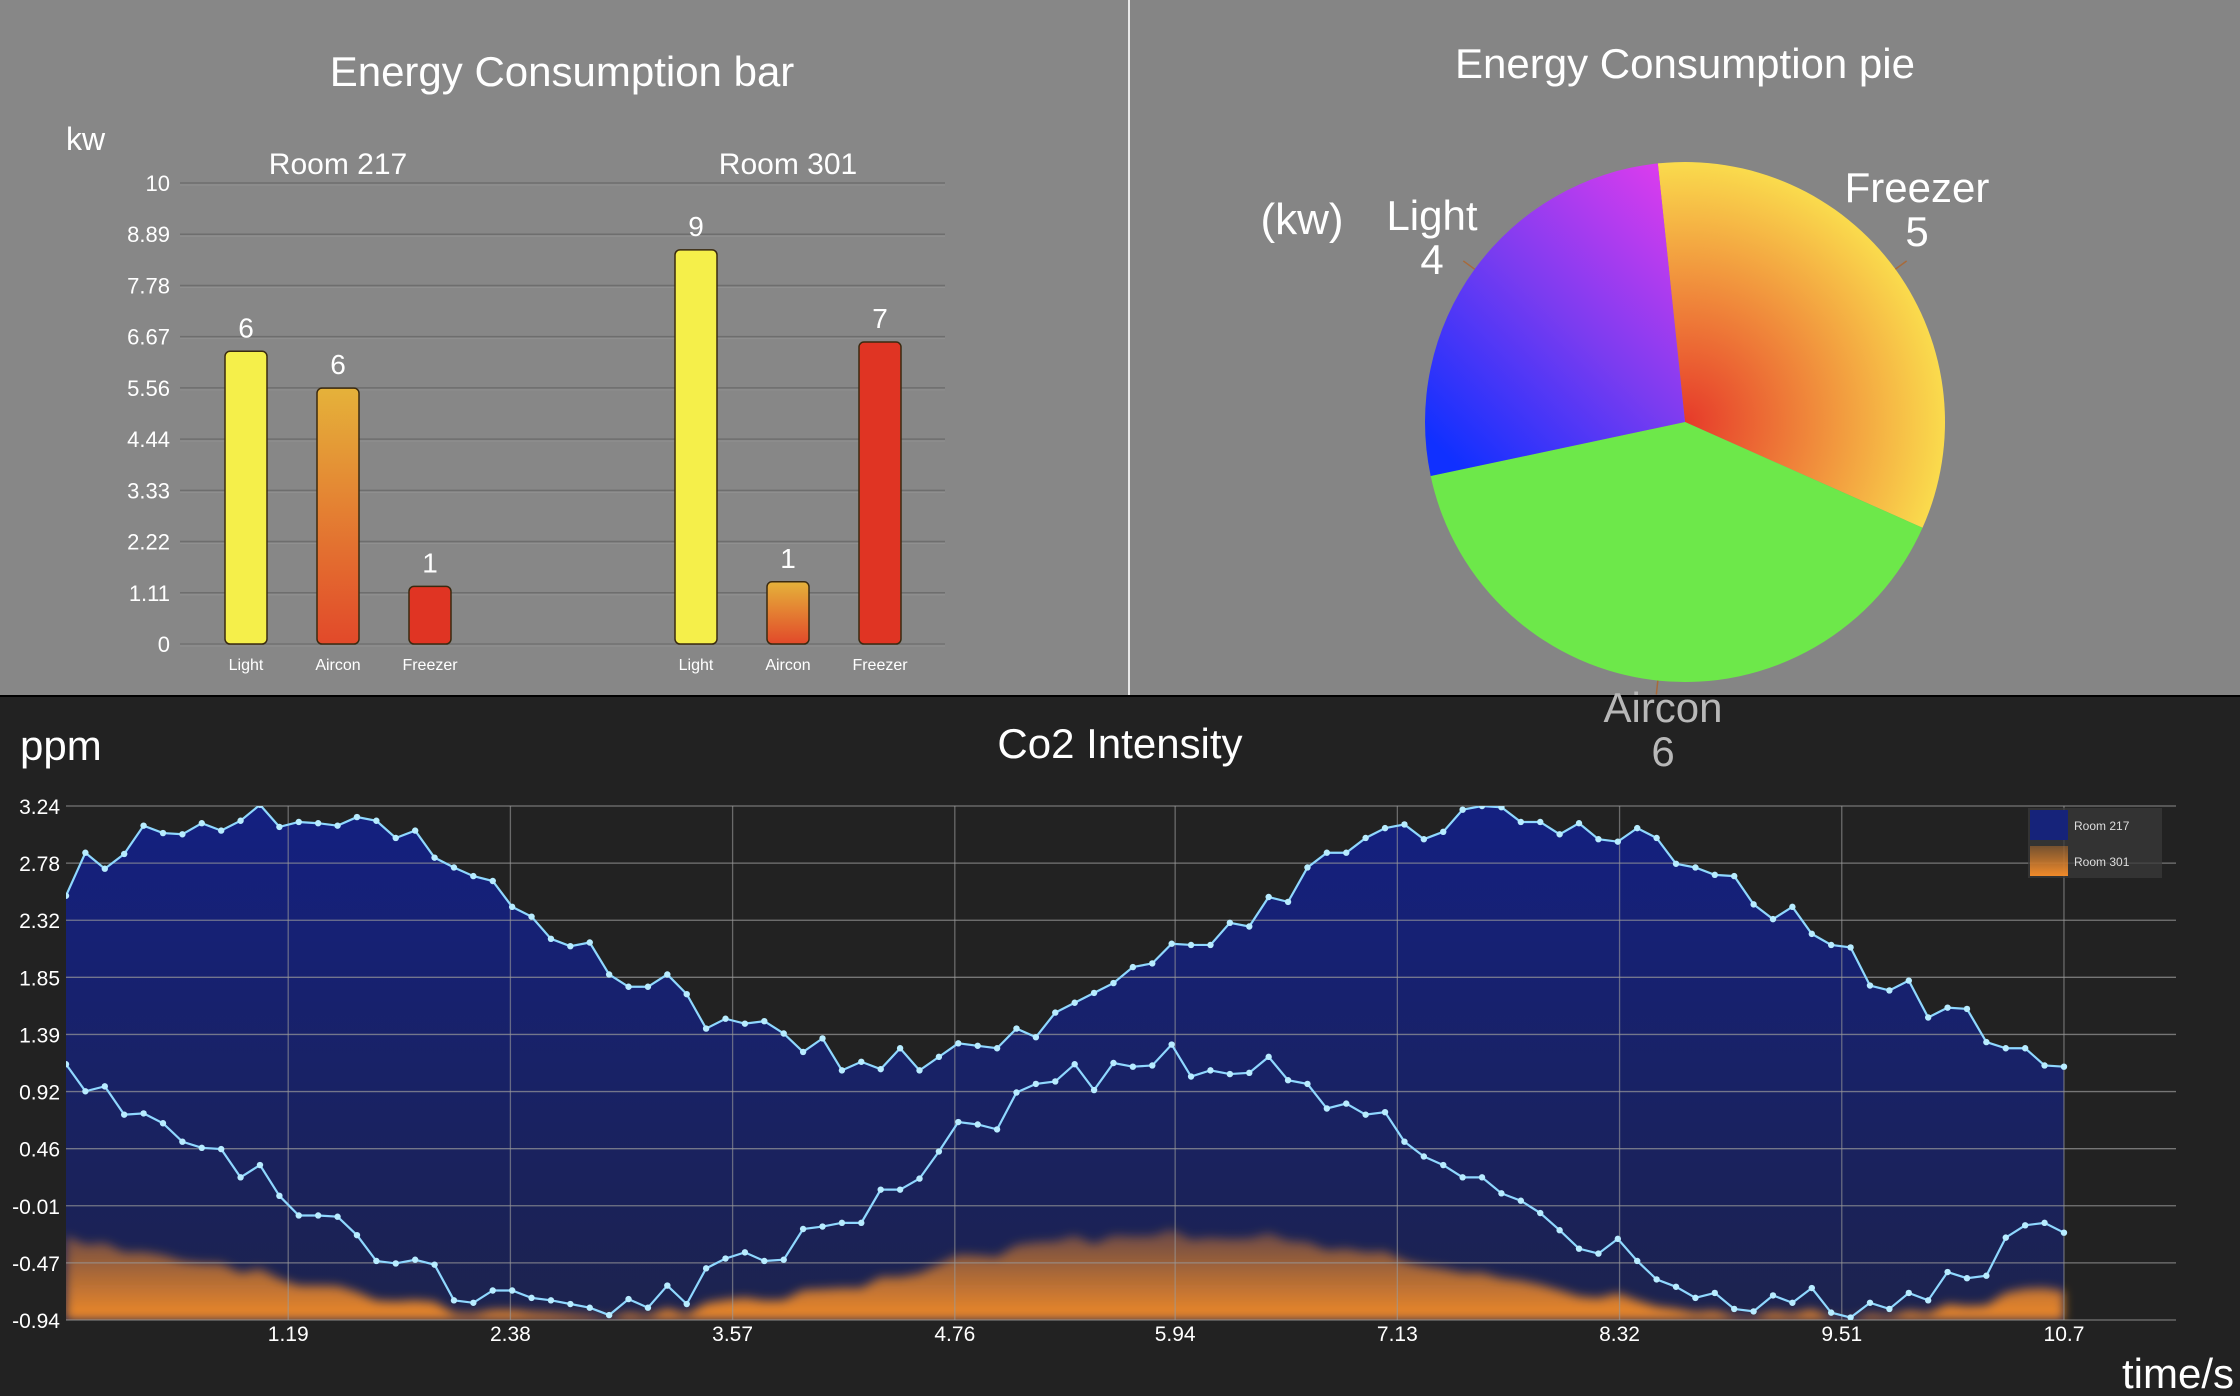 This screenshot has width=2240, height=1396. What do you see at coordinates (338, 516) in the screenshot?
I see `bar-room-217-aircon` at bounding box center [338, 516].